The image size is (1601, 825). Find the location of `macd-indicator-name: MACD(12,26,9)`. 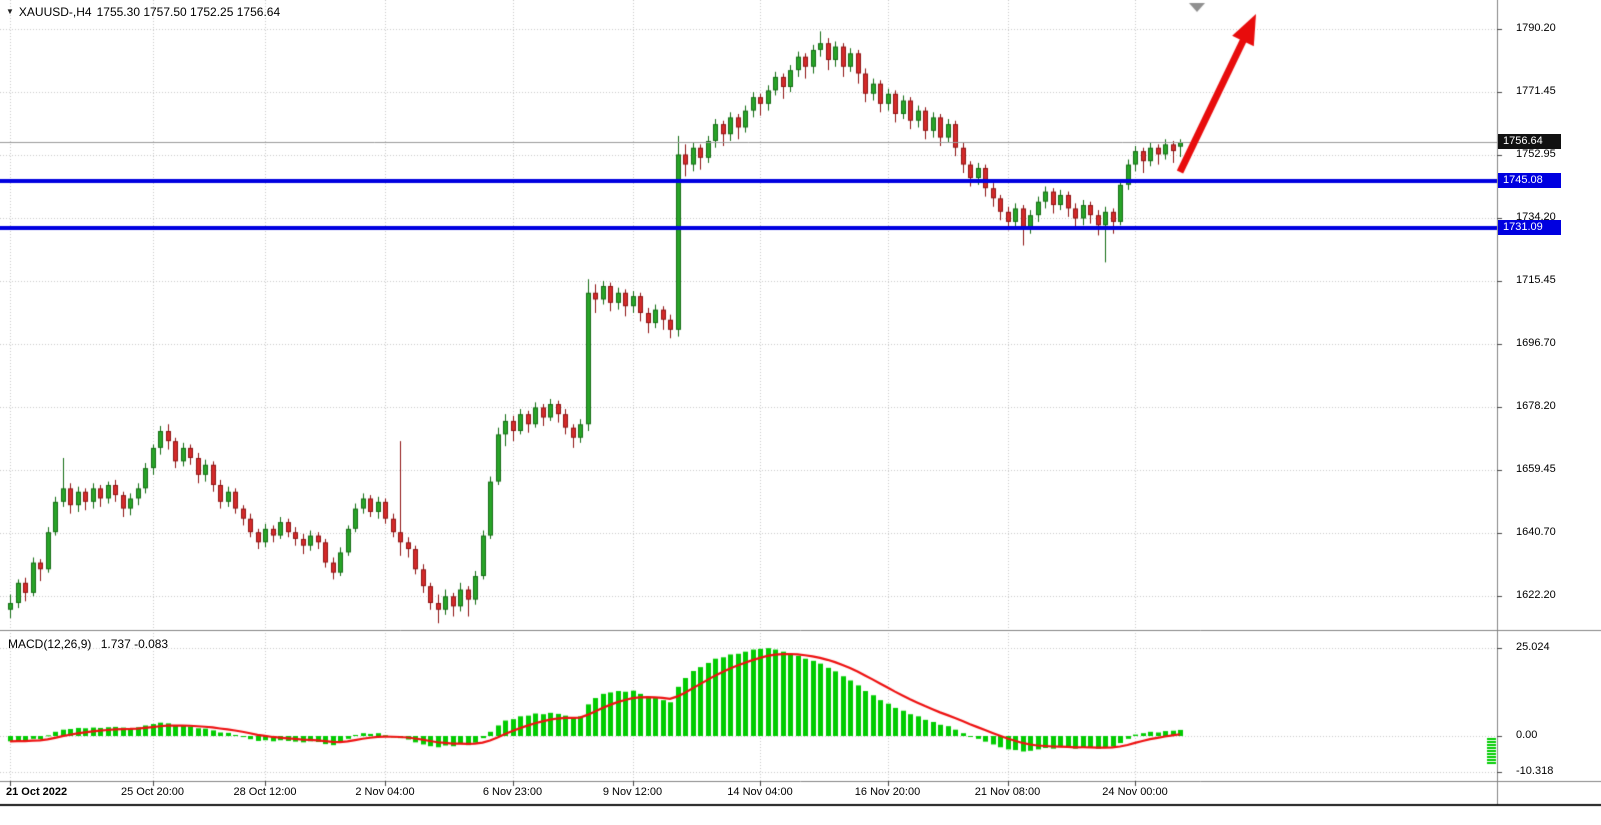

macd-indicator-name: MACD(12,26,9) is located at coordinates (50, 644).